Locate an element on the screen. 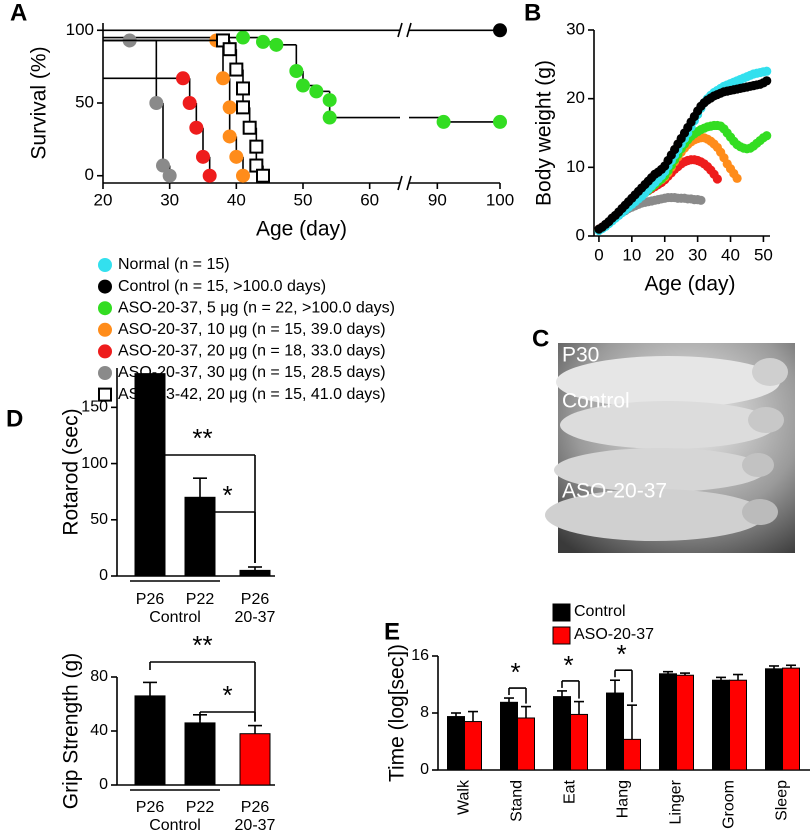 This screenshot has width=810, height=836. panel-label: E is located at coordinates (392, 631).